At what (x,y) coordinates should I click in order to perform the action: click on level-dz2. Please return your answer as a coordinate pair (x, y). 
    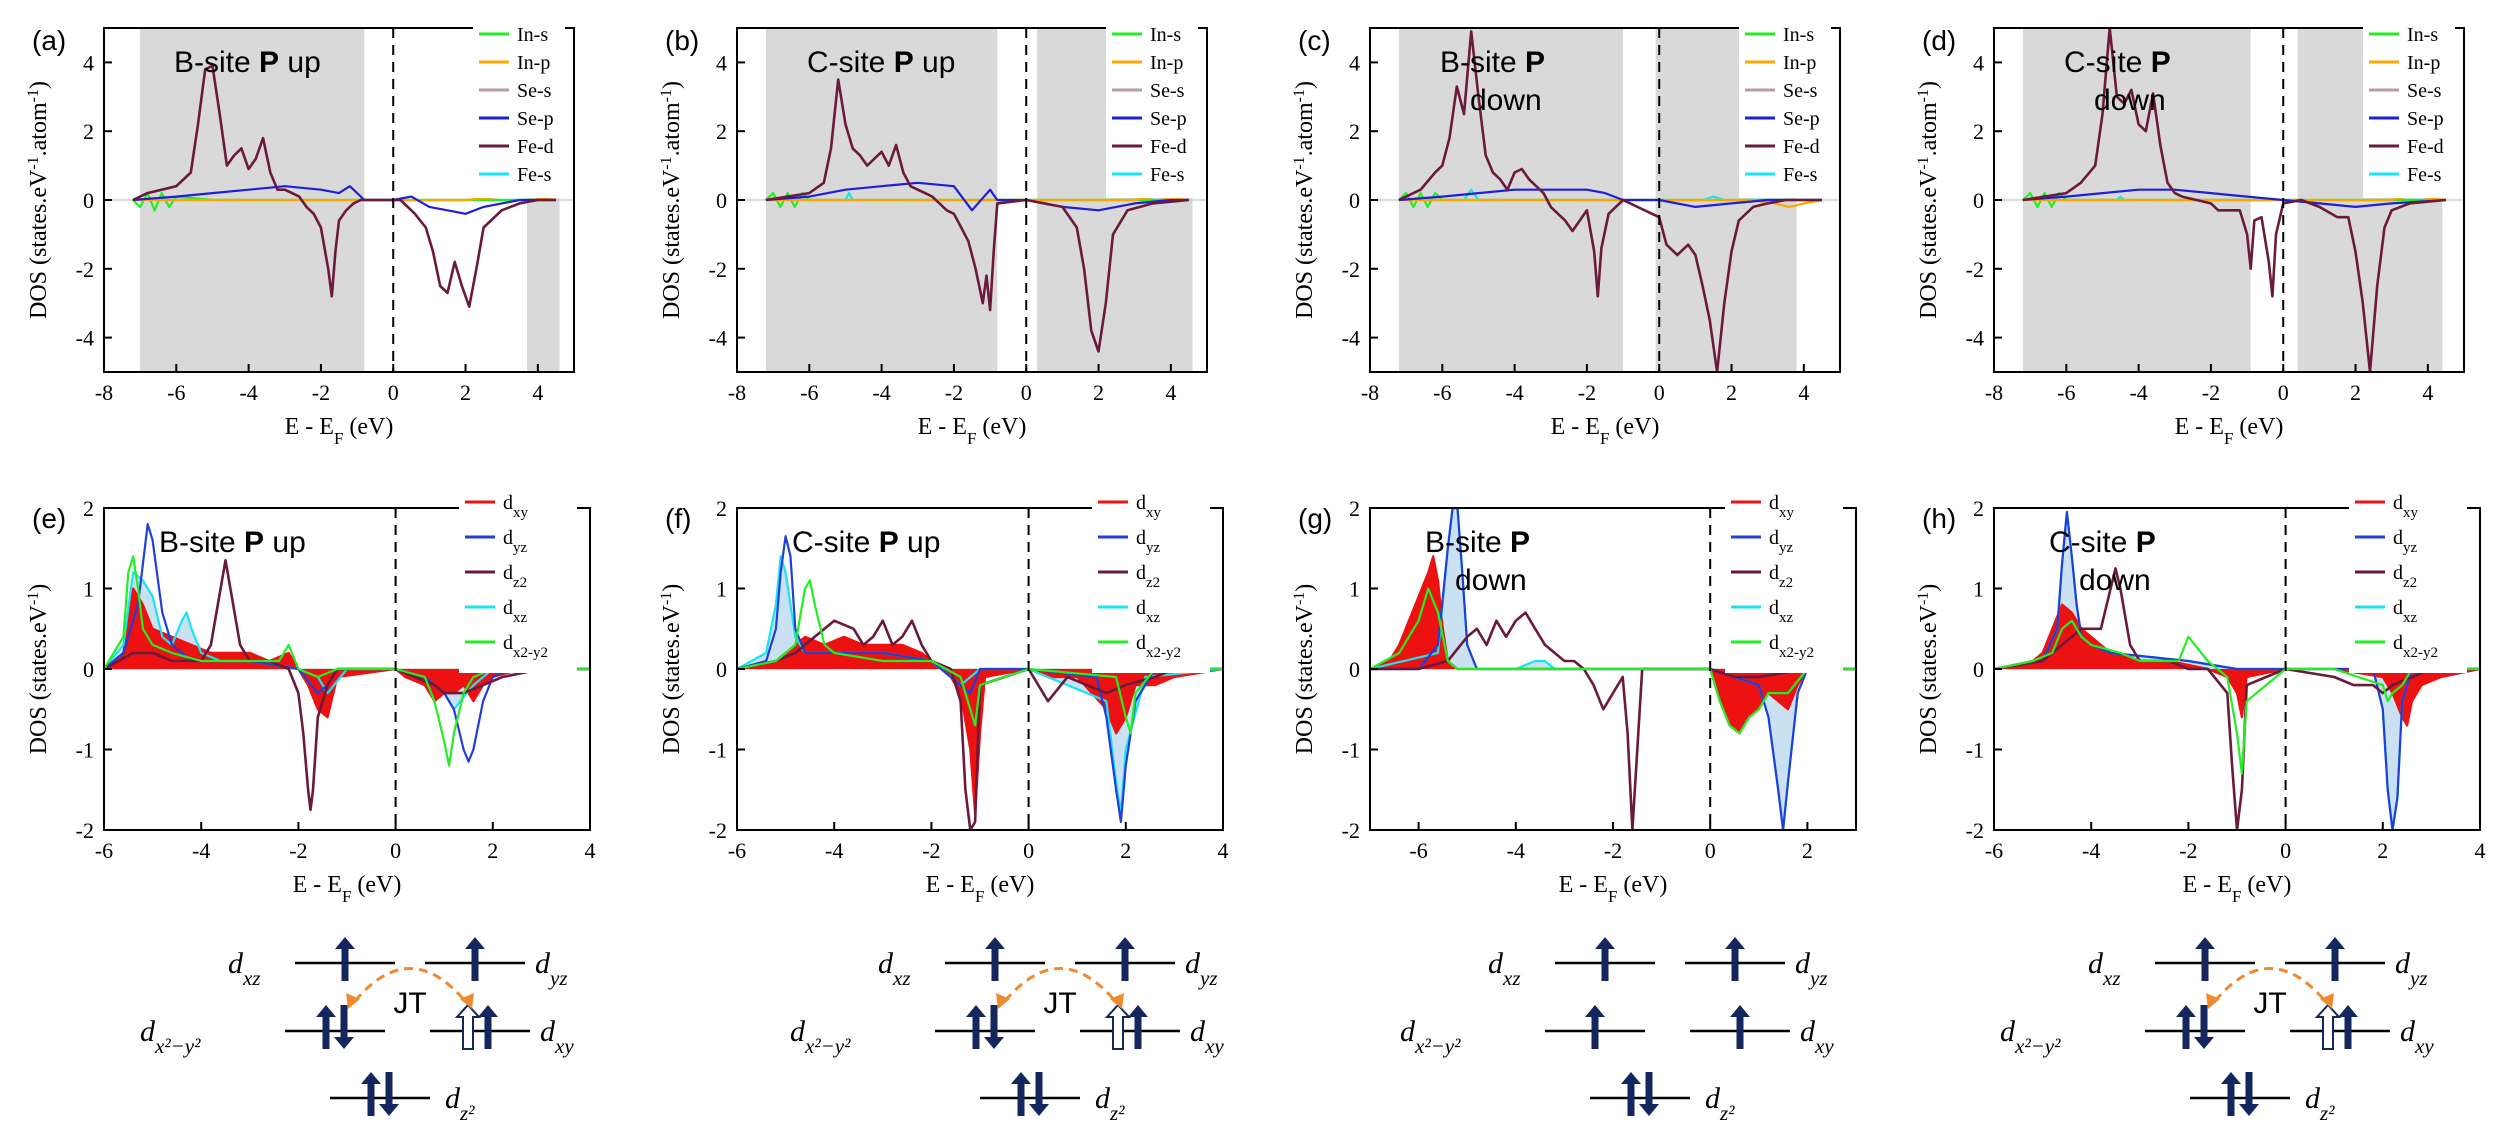
    Looking at the image, I should click on (2240, 1094).